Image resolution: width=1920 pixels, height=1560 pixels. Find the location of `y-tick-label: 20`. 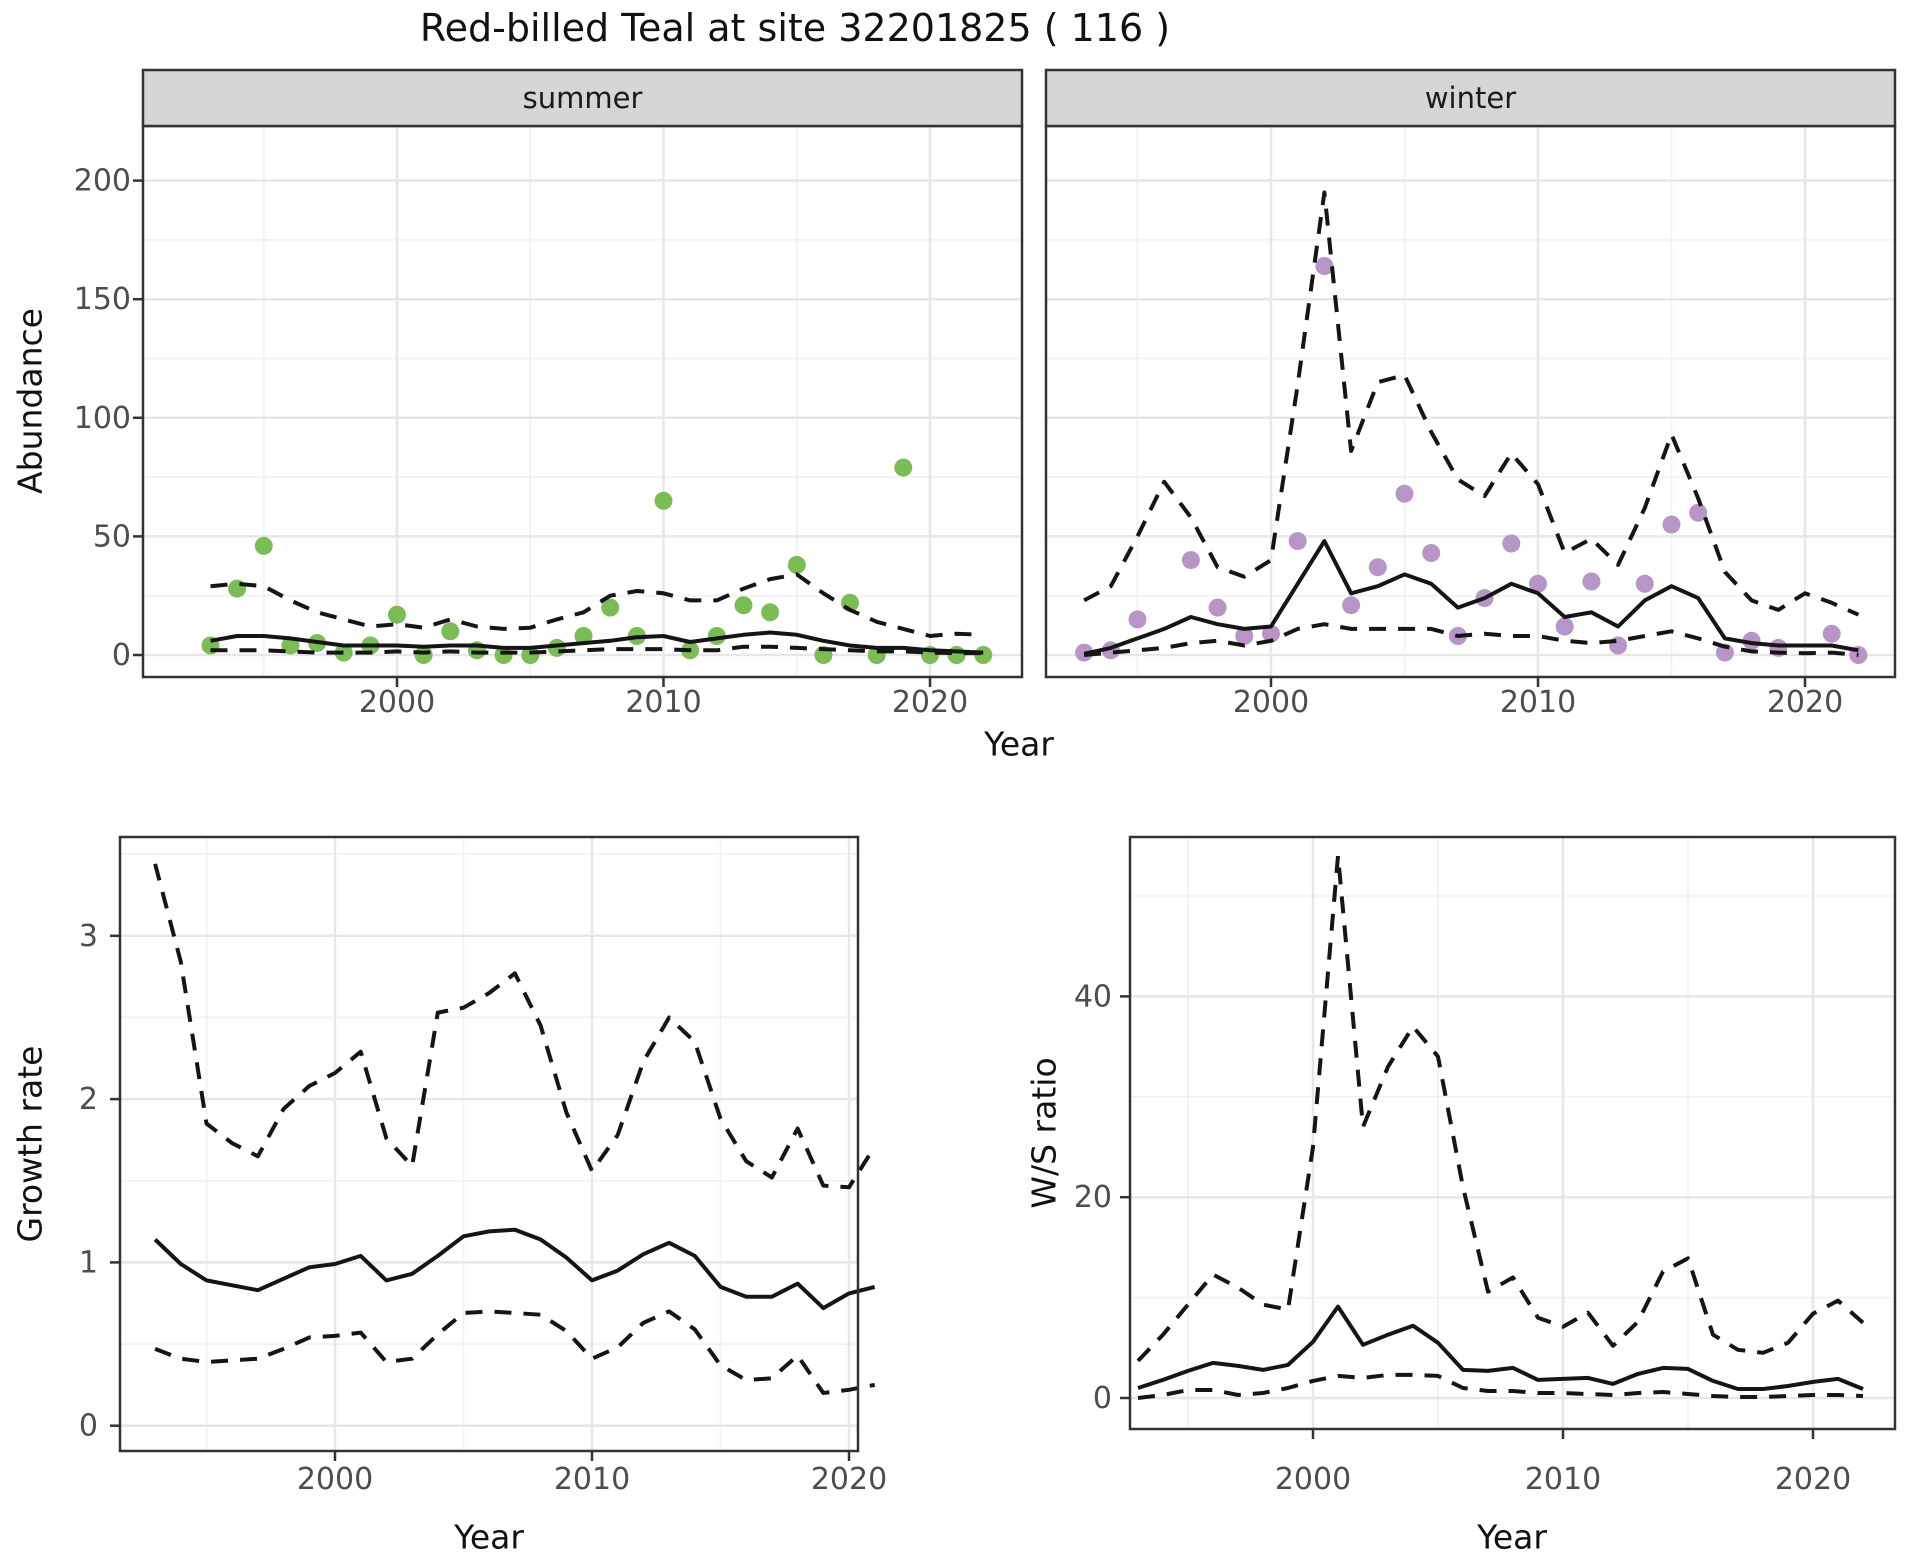

y-tick-label: 20 is located at coordinates (1093, 1197).